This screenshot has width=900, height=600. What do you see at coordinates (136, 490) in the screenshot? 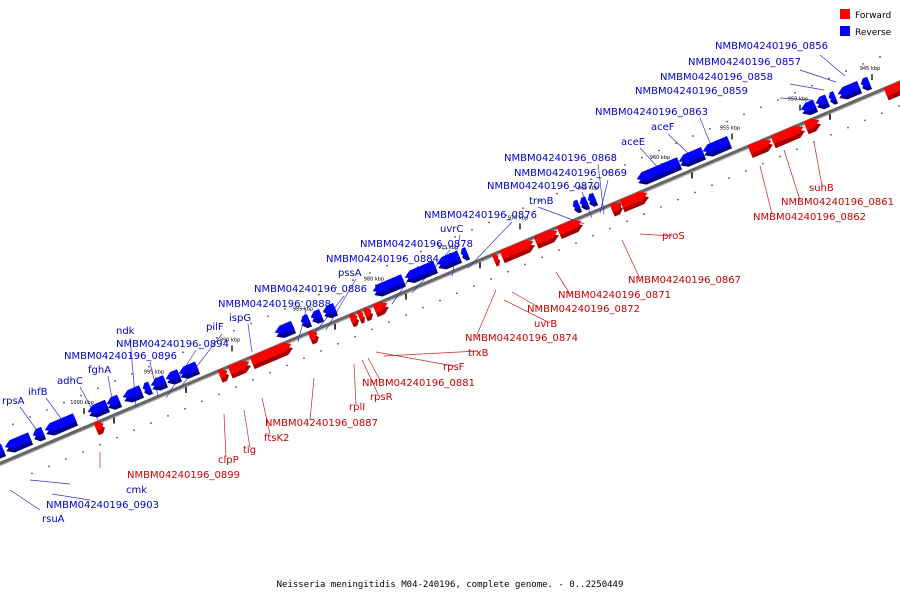
I see `gene-label-cmk: cmk` at bounding box center [136, 490].